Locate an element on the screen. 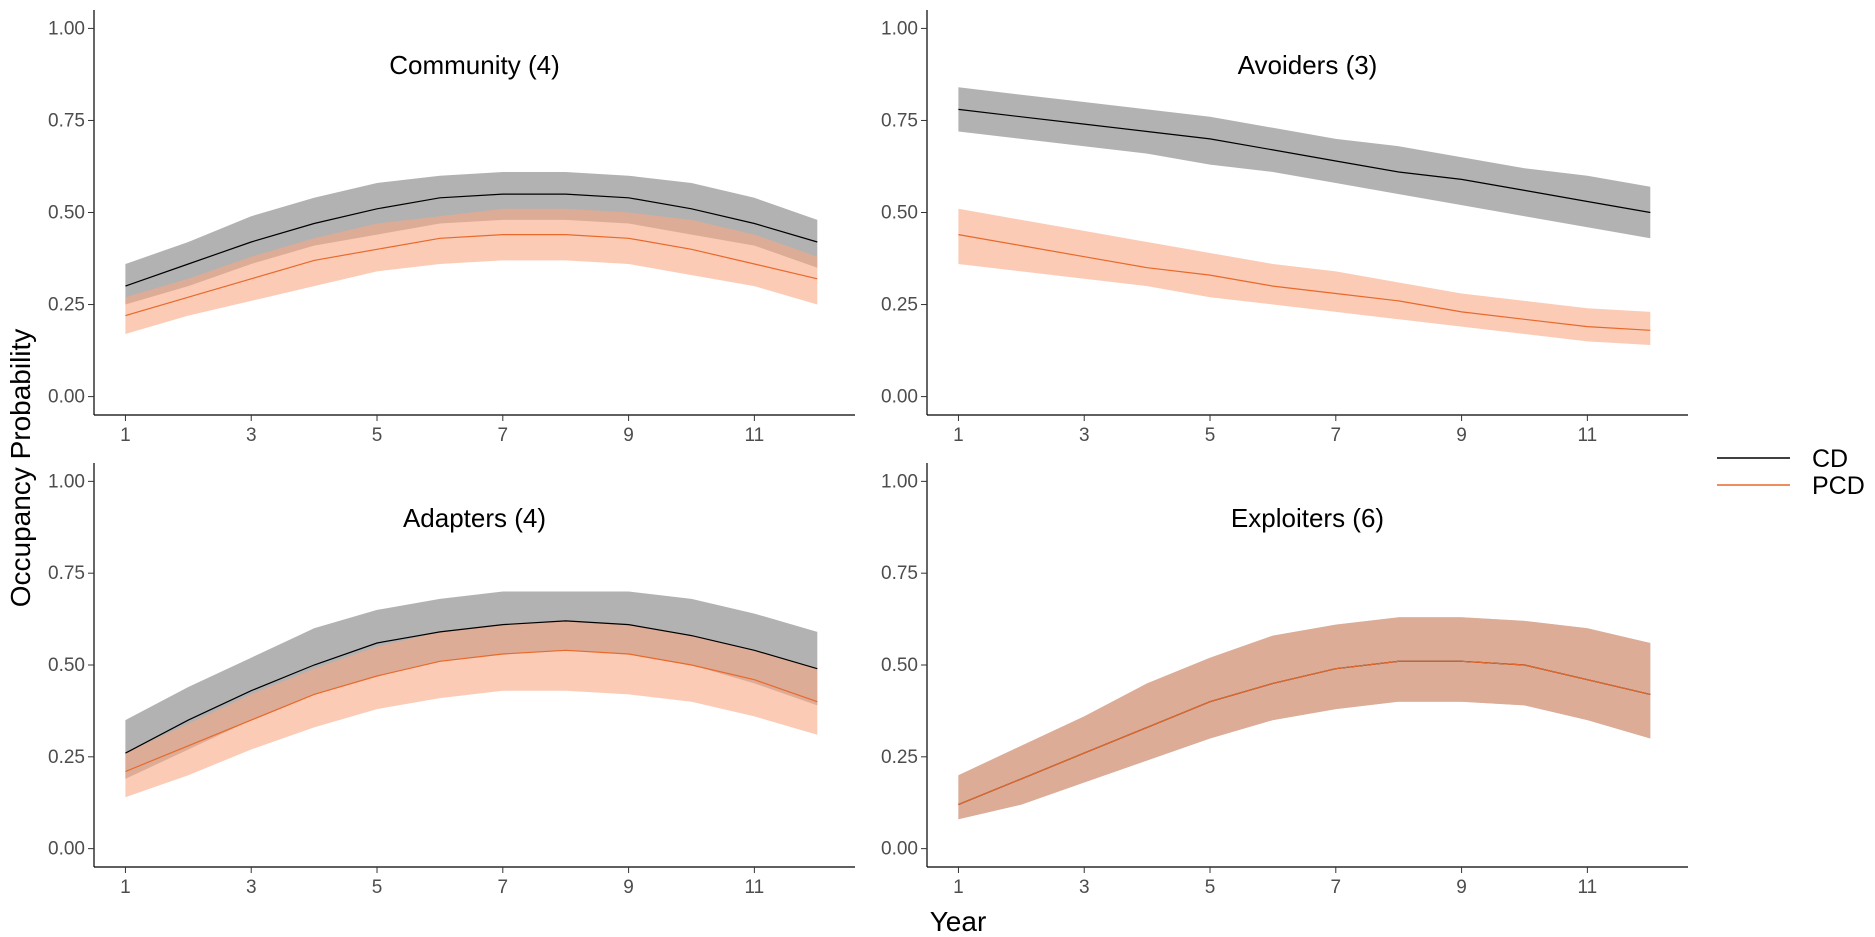 The height and width of the screenshot is (937, 1875). x-axis-title: Year is located at coordinates (958, 921).